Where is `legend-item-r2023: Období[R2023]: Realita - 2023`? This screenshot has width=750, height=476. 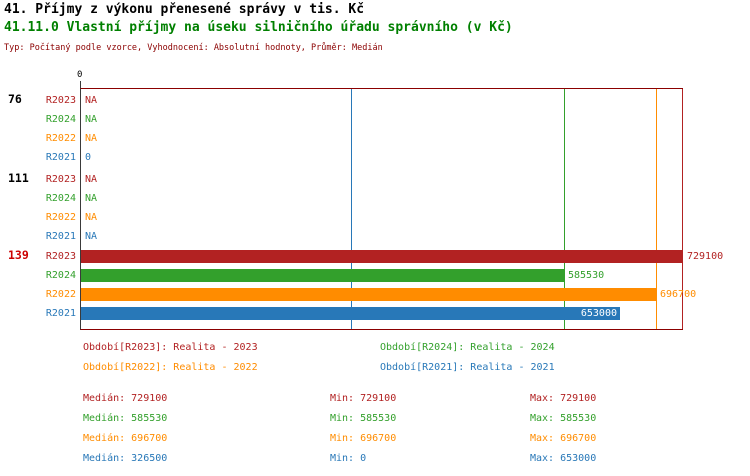
legend-item-r2023: Období[R2023]: Realita - 2023 is located at coordinates (170, 347).